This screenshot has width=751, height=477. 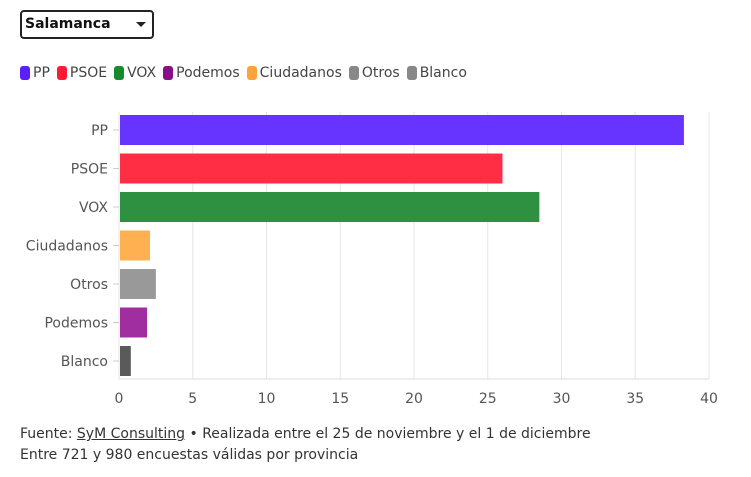 What do you see at coordinates (340, 399) in the screenshot?
I see `x-tick-label: 15` at bounding box center [340, 399].